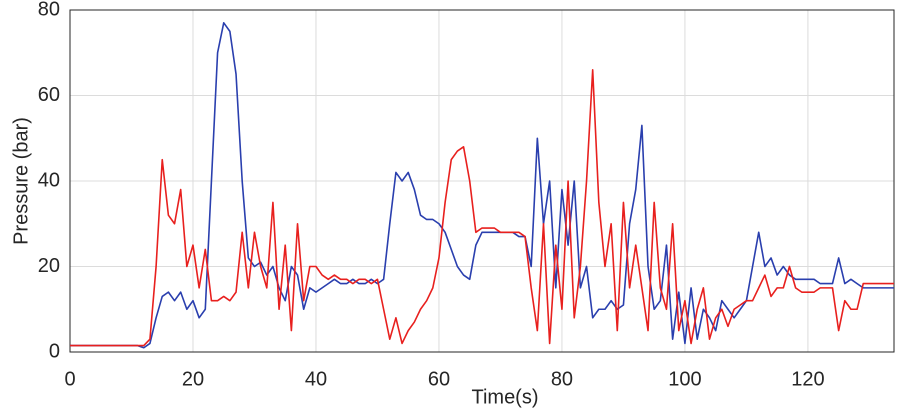 The height and width of the screenshot is (415, 897). What do you see at coordinates (807, 379) in the screenshot?
I see `x-tick-label: 120` at bounding box center [807, 379].